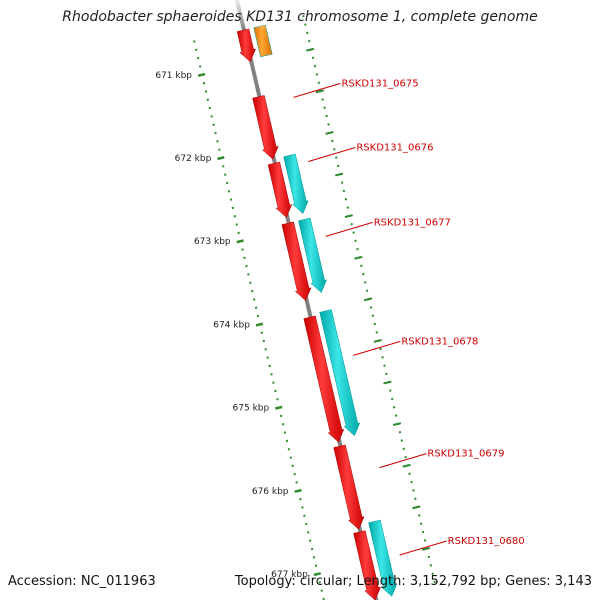 The image size is (600, 600). I want to click on kbp-tick-label: 675 kbp, so click(251, 409).